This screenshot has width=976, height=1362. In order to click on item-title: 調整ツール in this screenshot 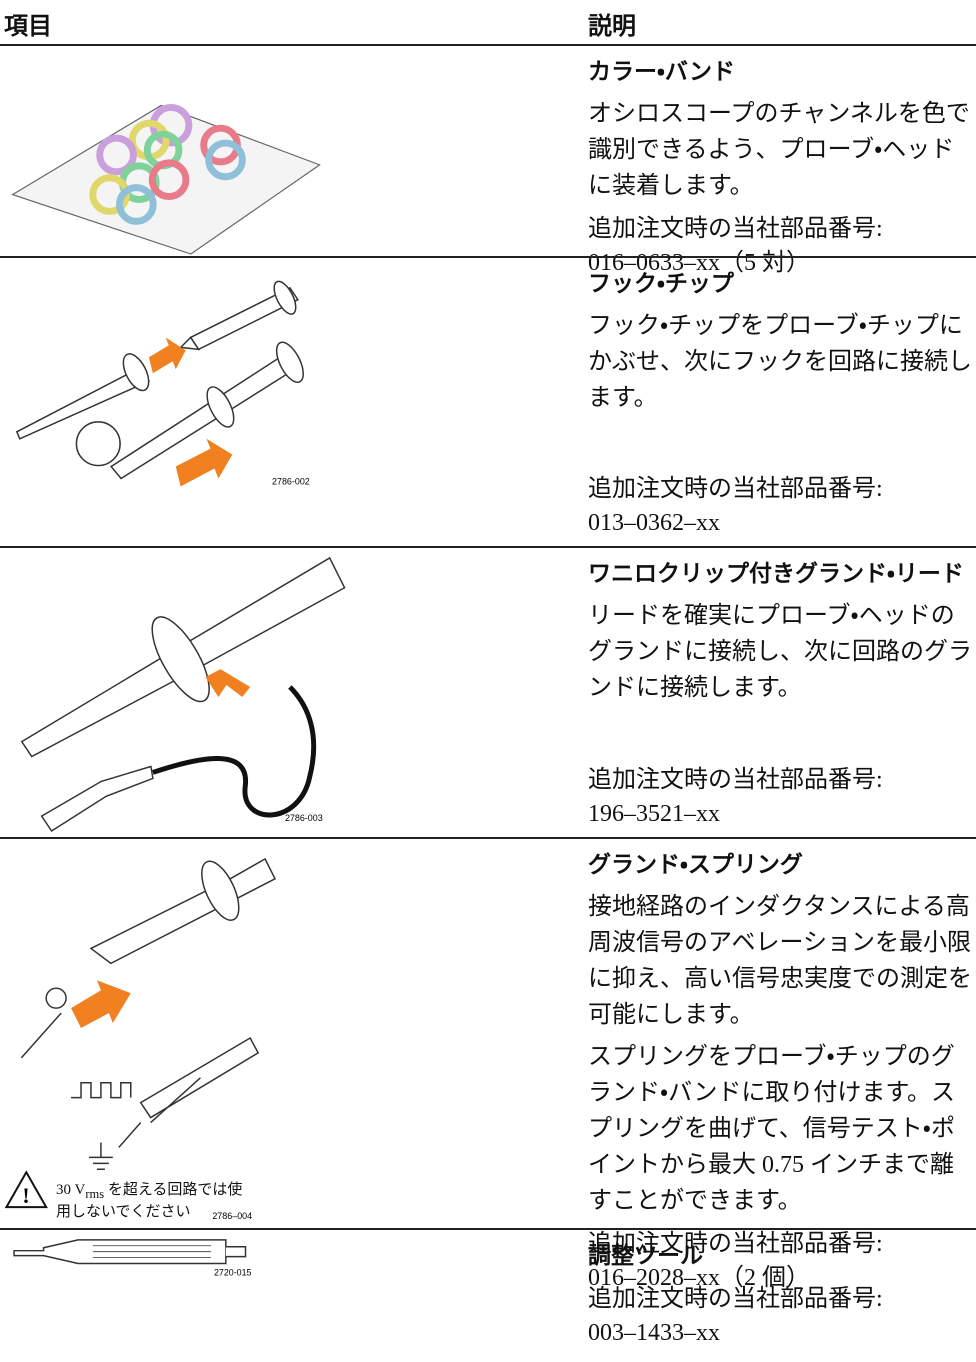, I will do `click(645, 1256)`.